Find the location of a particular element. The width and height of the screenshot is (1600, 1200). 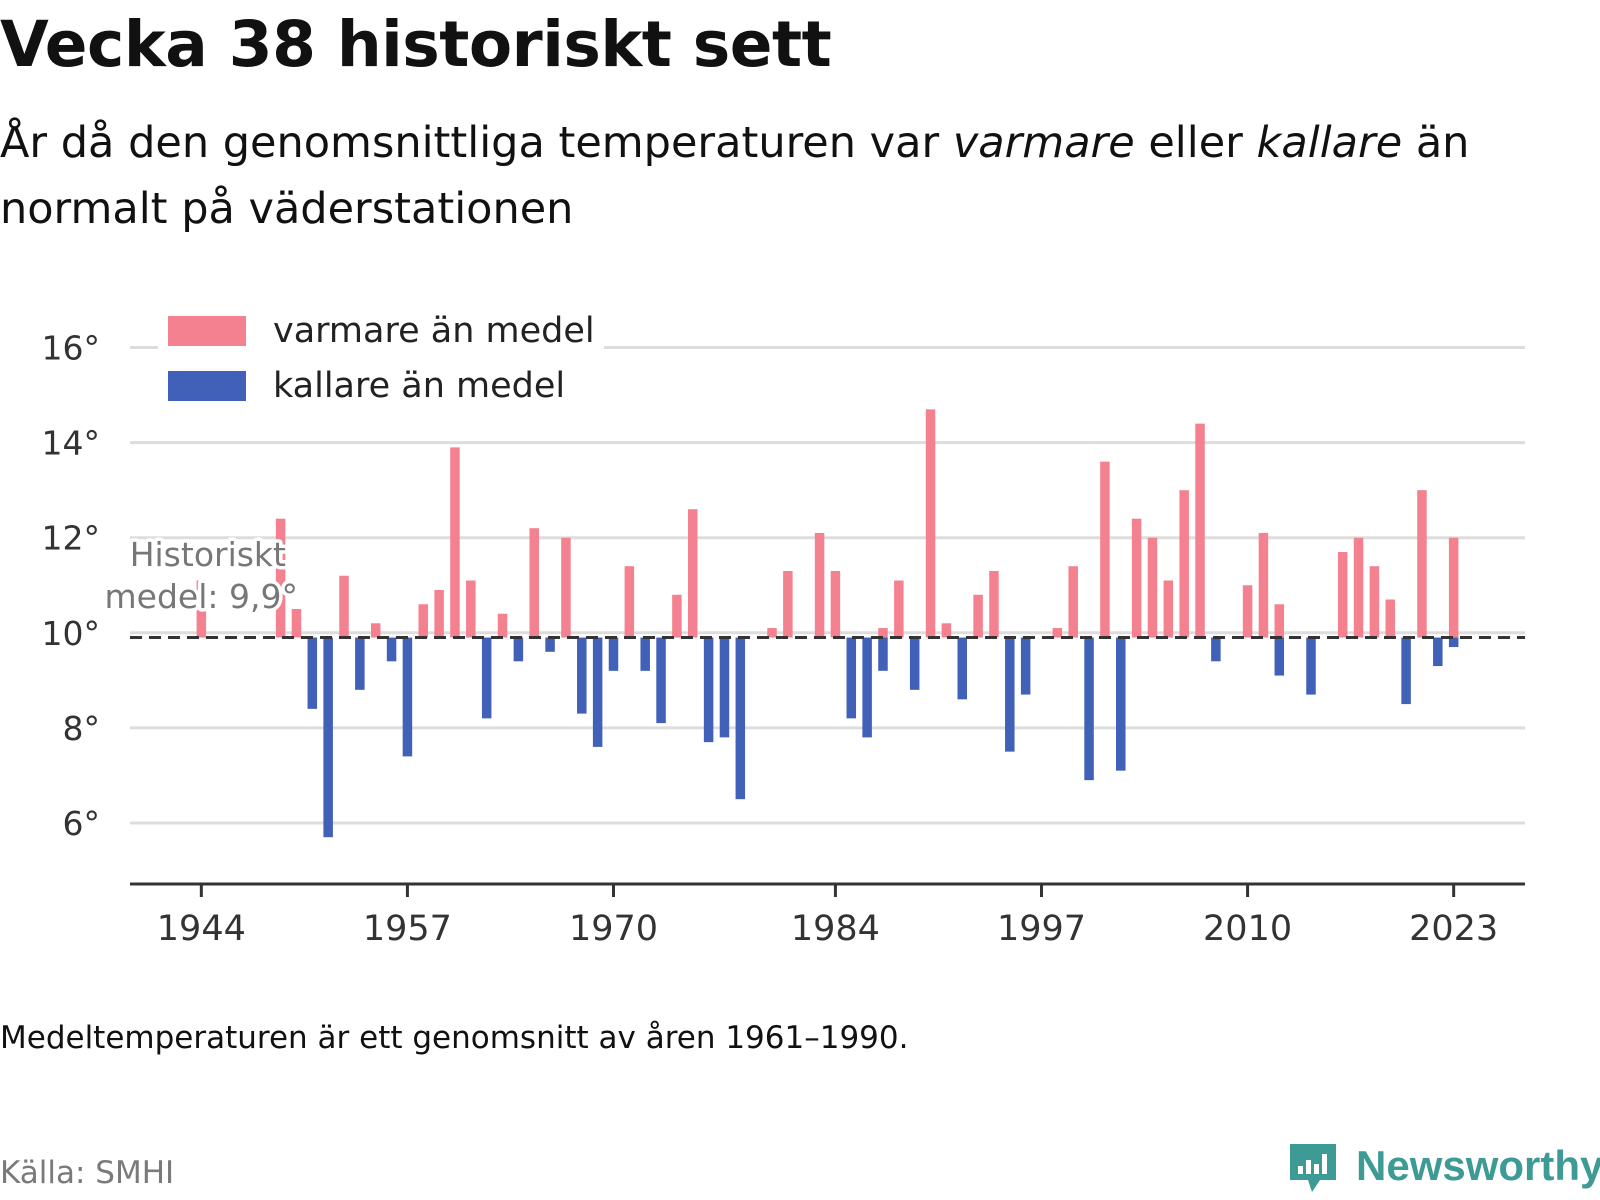

y-tick-label: 8° is located at coordinates (82, 728).